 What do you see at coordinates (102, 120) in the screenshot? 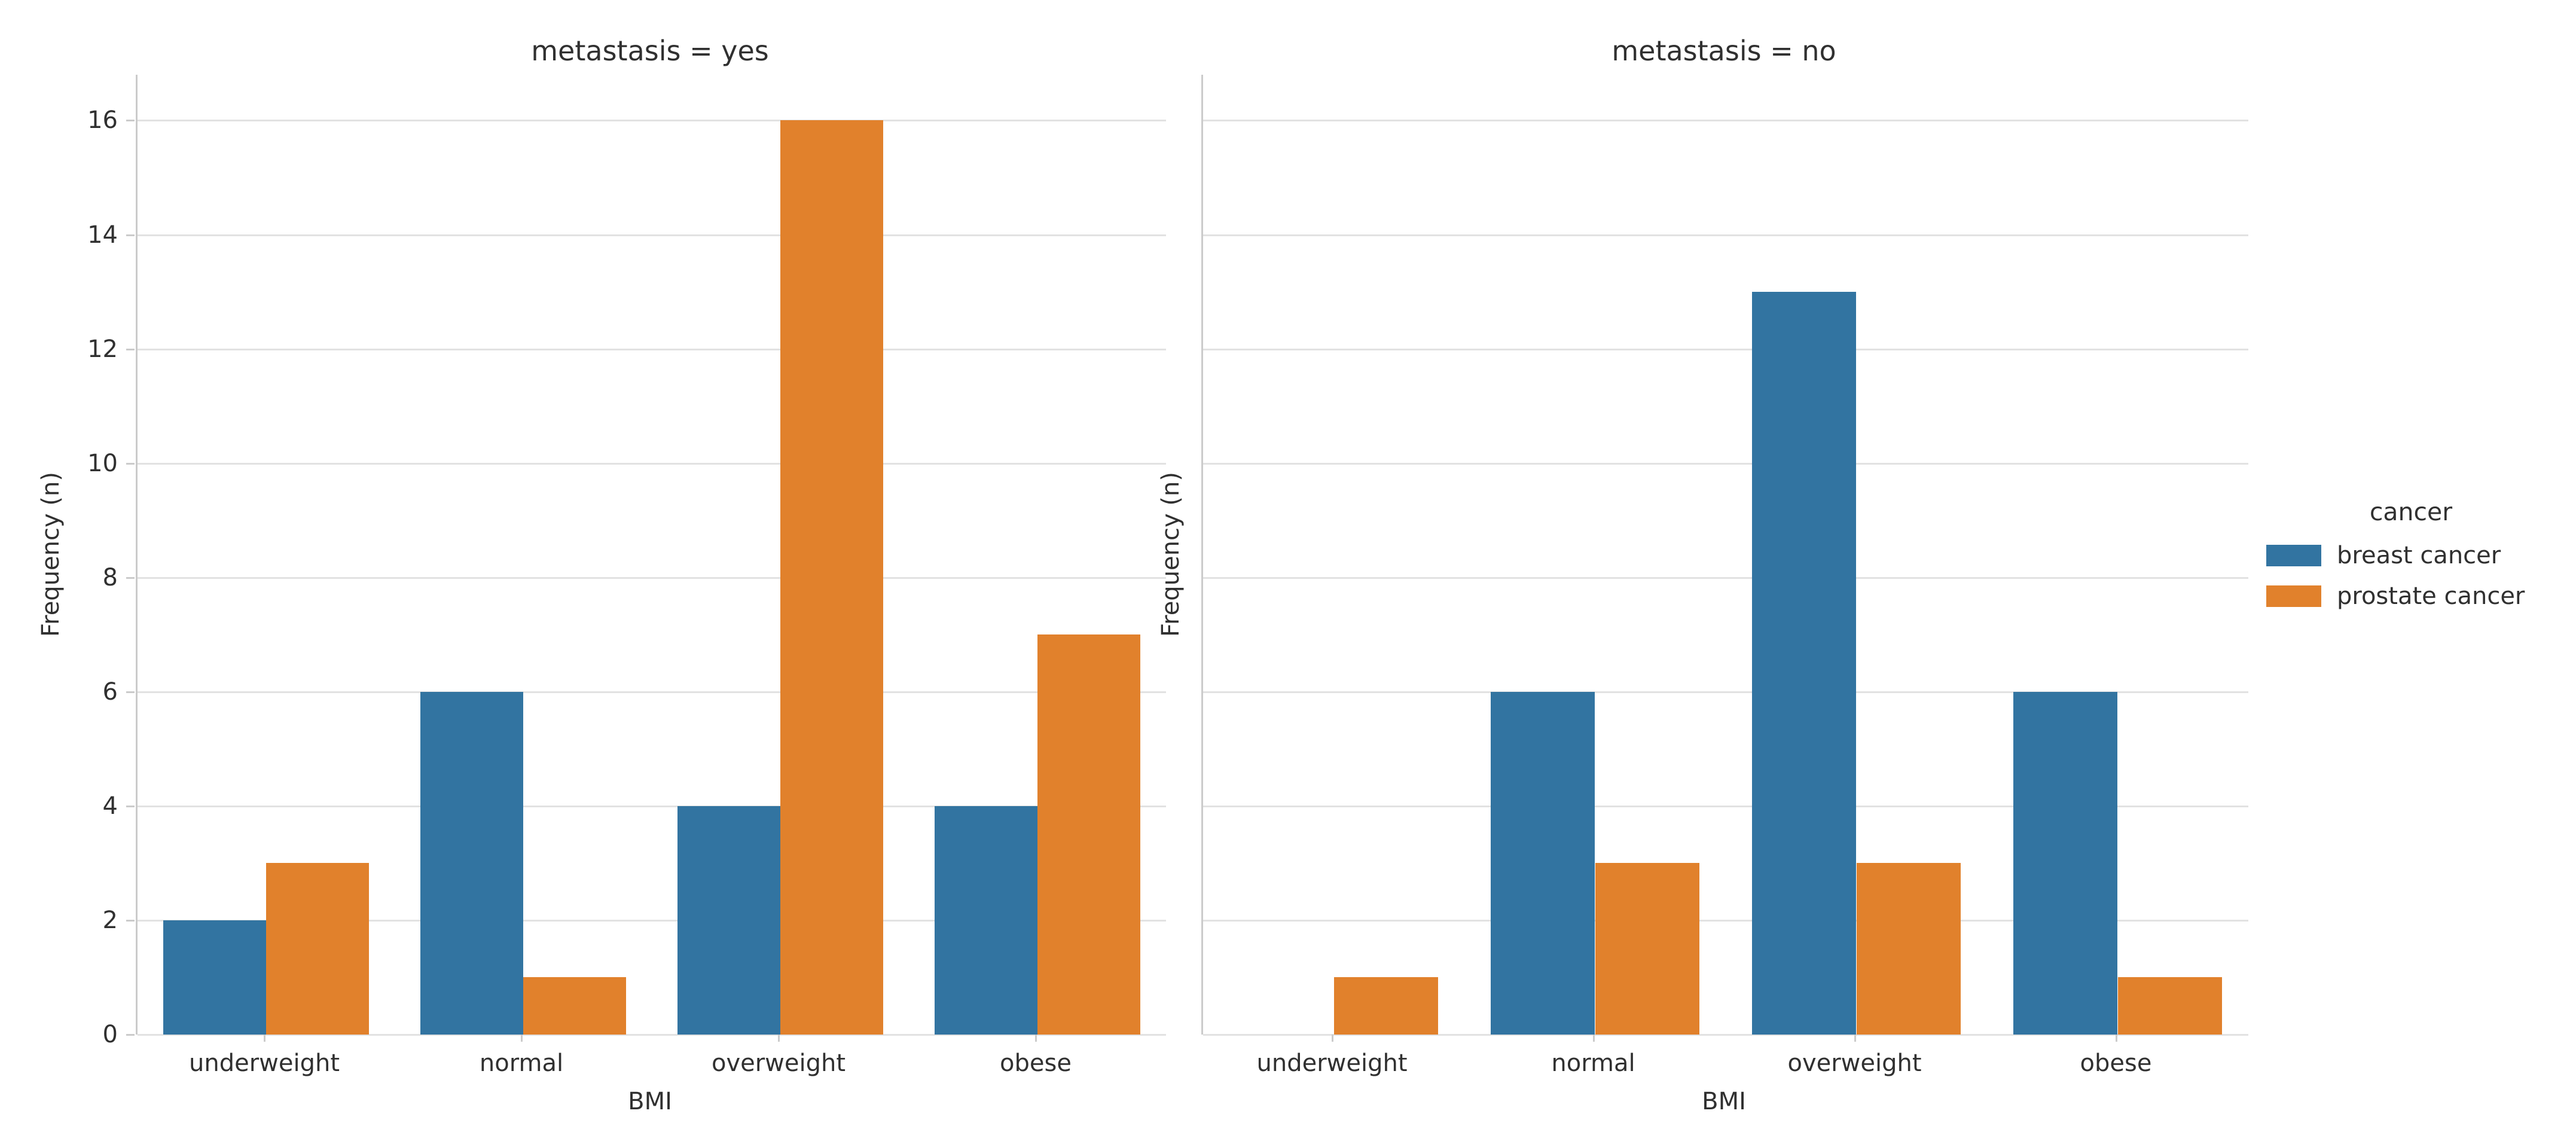
I see `y-tick-label-16: 16` at bounding box center [102, 120].